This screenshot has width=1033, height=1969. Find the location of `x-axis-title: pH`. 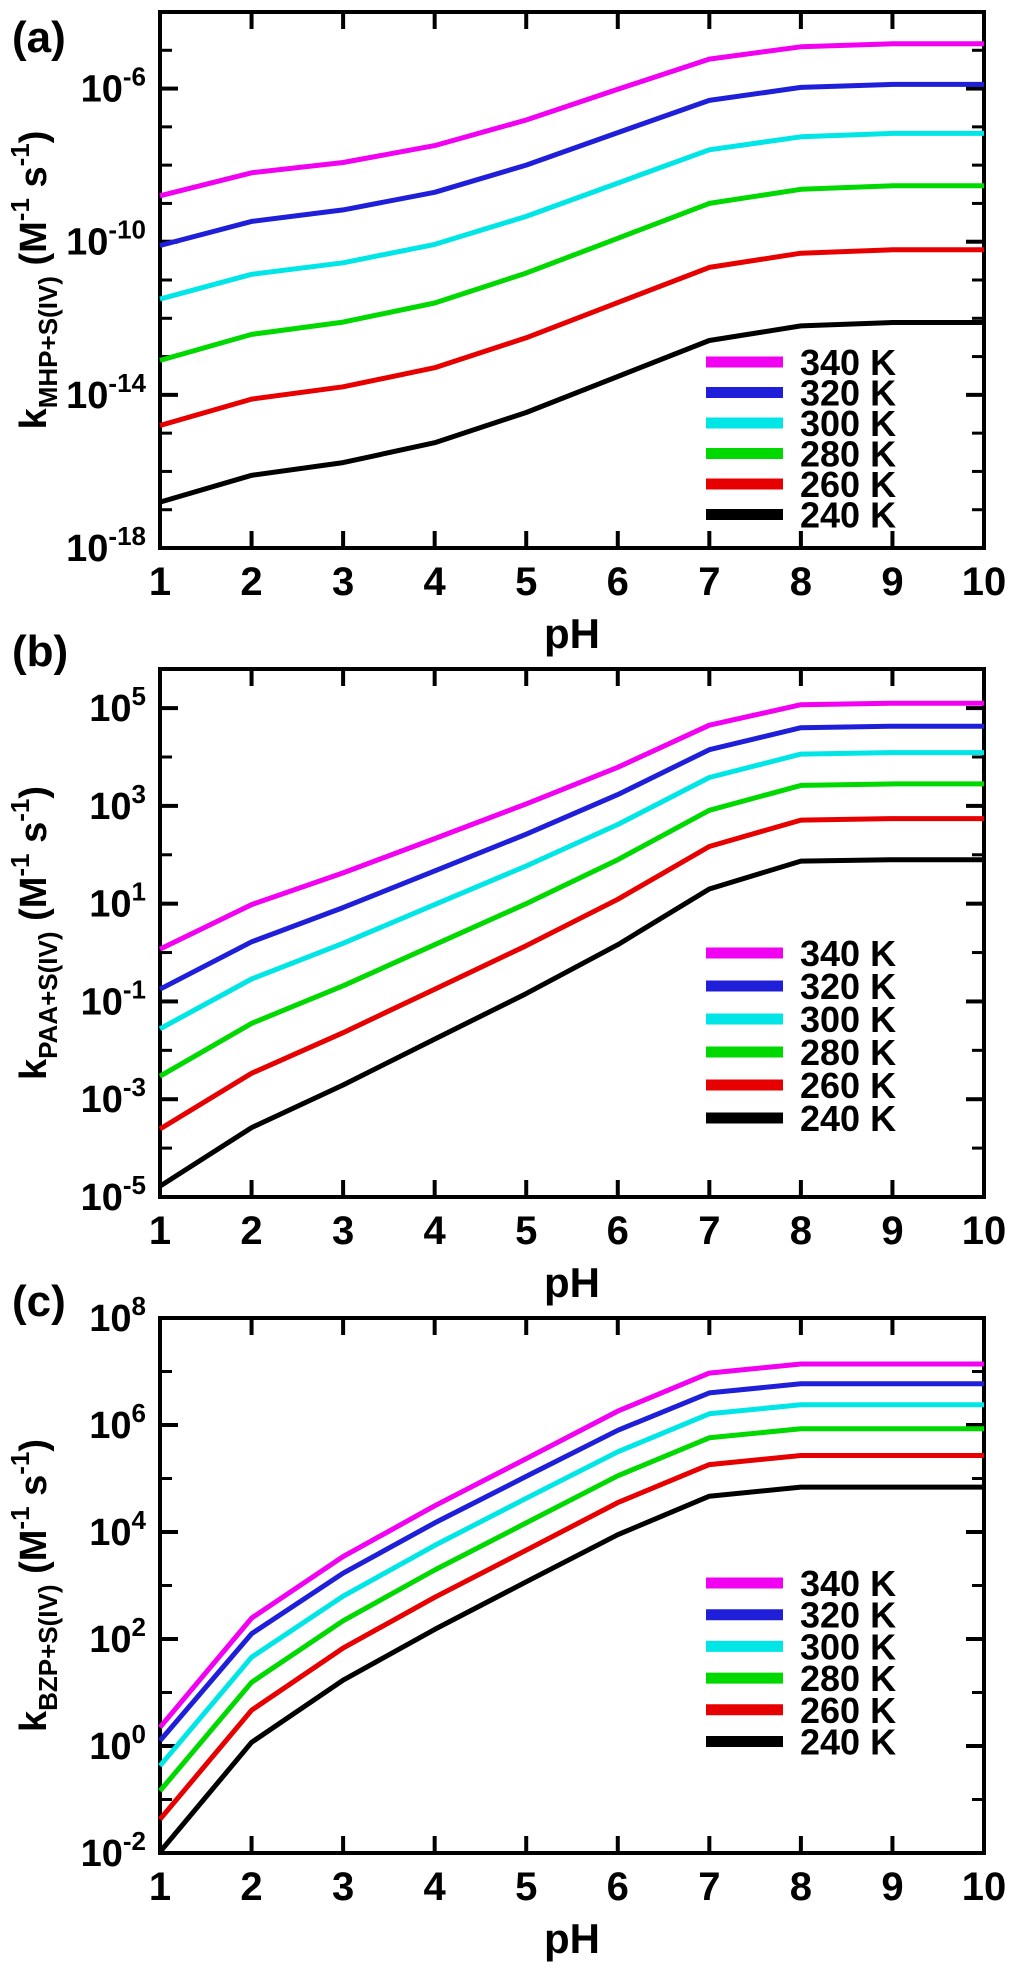

x-axis-title: pH is located at coordinates (572, 1938).